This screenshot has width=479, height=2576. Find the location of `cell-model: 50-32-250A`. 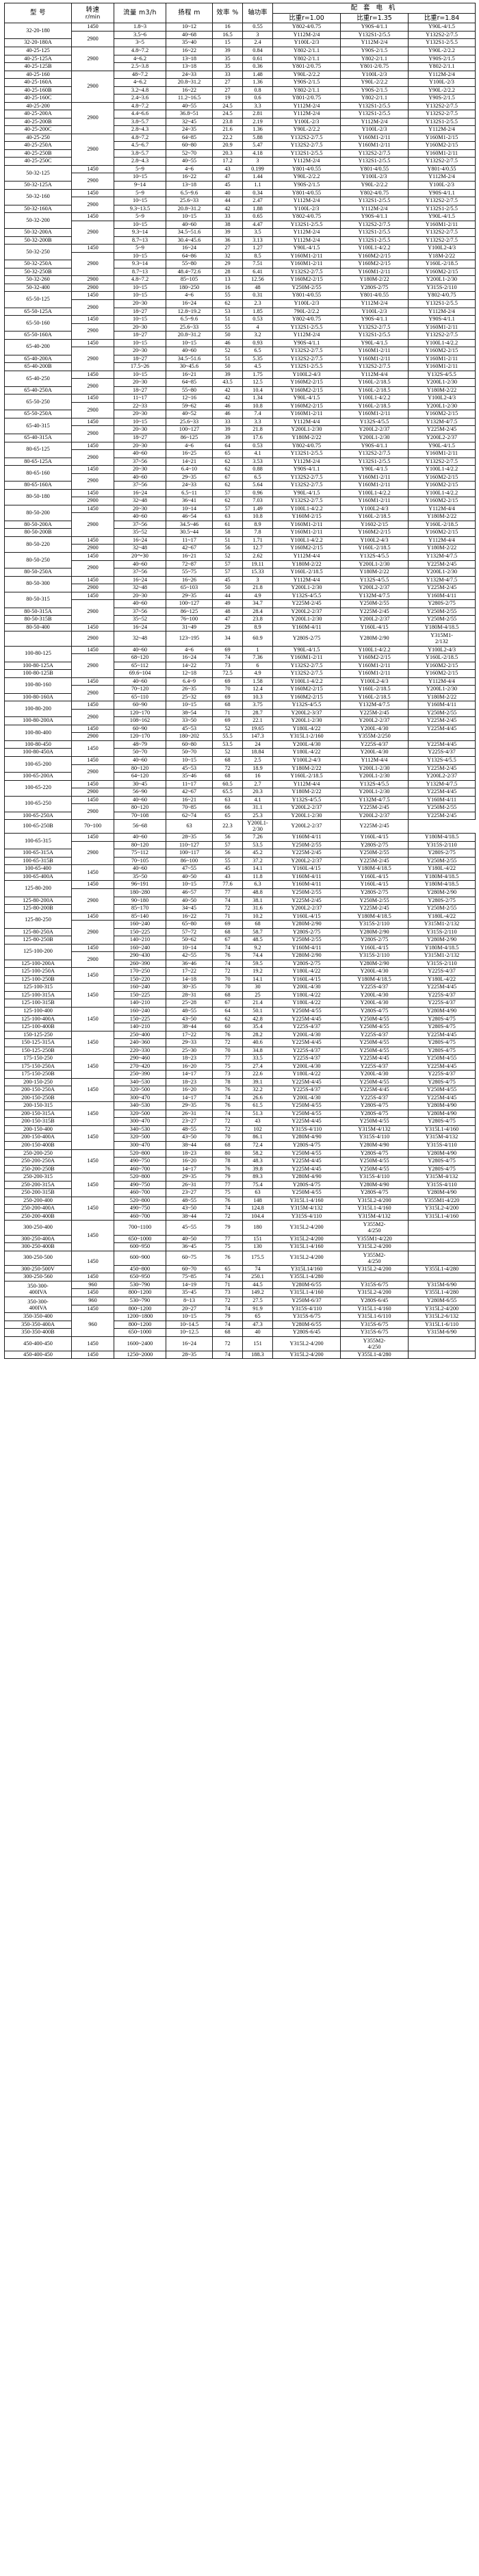

cell-model: 50-32-250A is located at coordinates (38, 264).